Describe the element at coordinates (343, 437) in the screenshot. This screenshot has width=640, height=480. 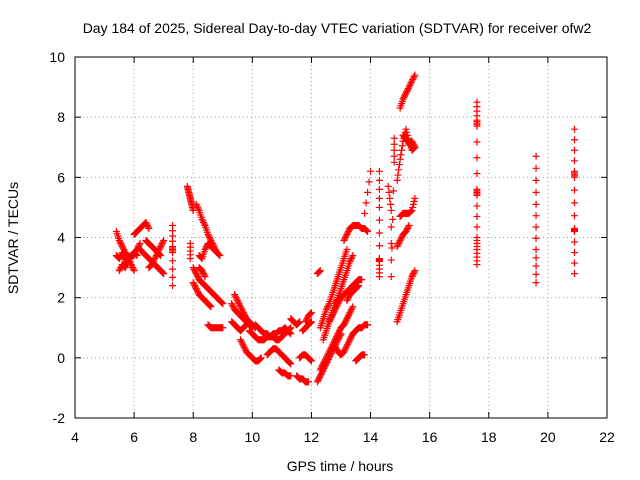
I see `x-tick-labels: 4 6 8 10 12 14 16 18 20 22` at that location.